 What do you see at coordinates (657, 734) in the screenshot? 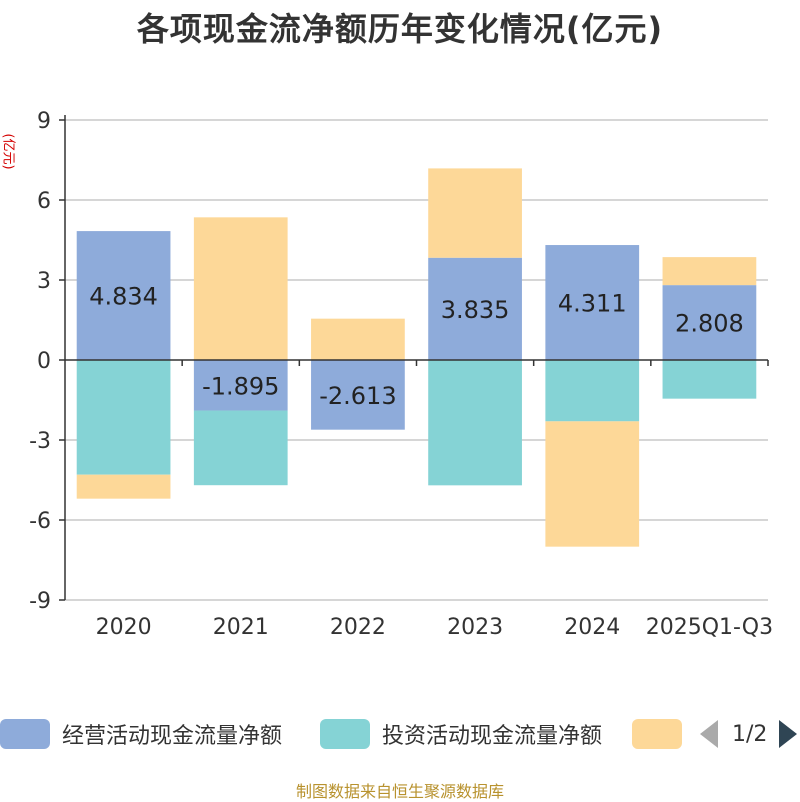
I see `legend-swatch-third-series` at bounding box center [657, 734].